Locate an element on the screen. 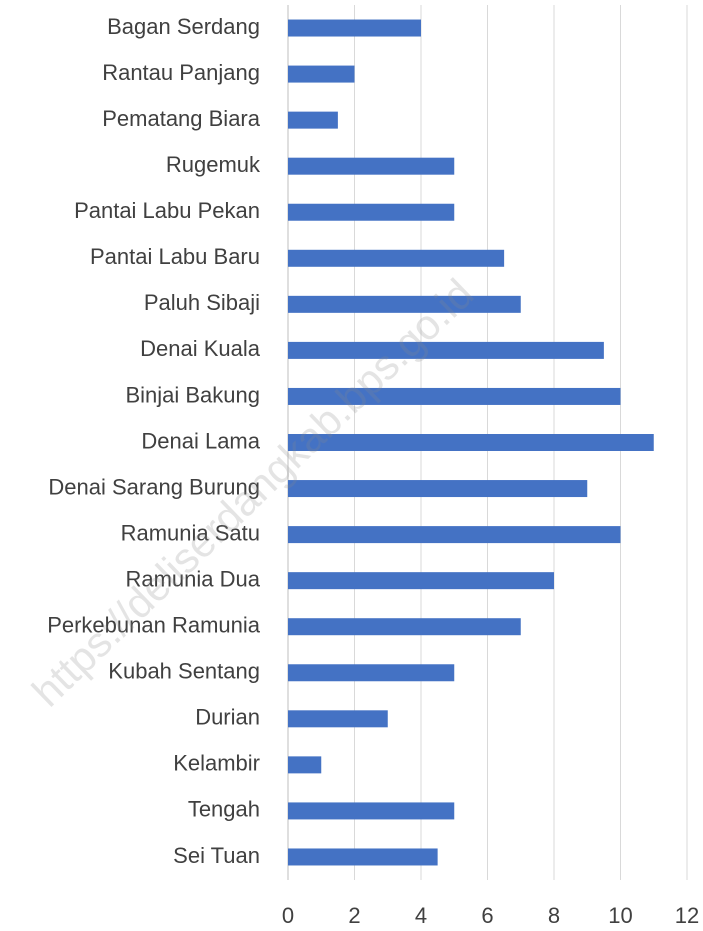 This screenshot has width=703, height=931. y-tick-label: Pantai Labu Baru is located at coordinates (175, 256).